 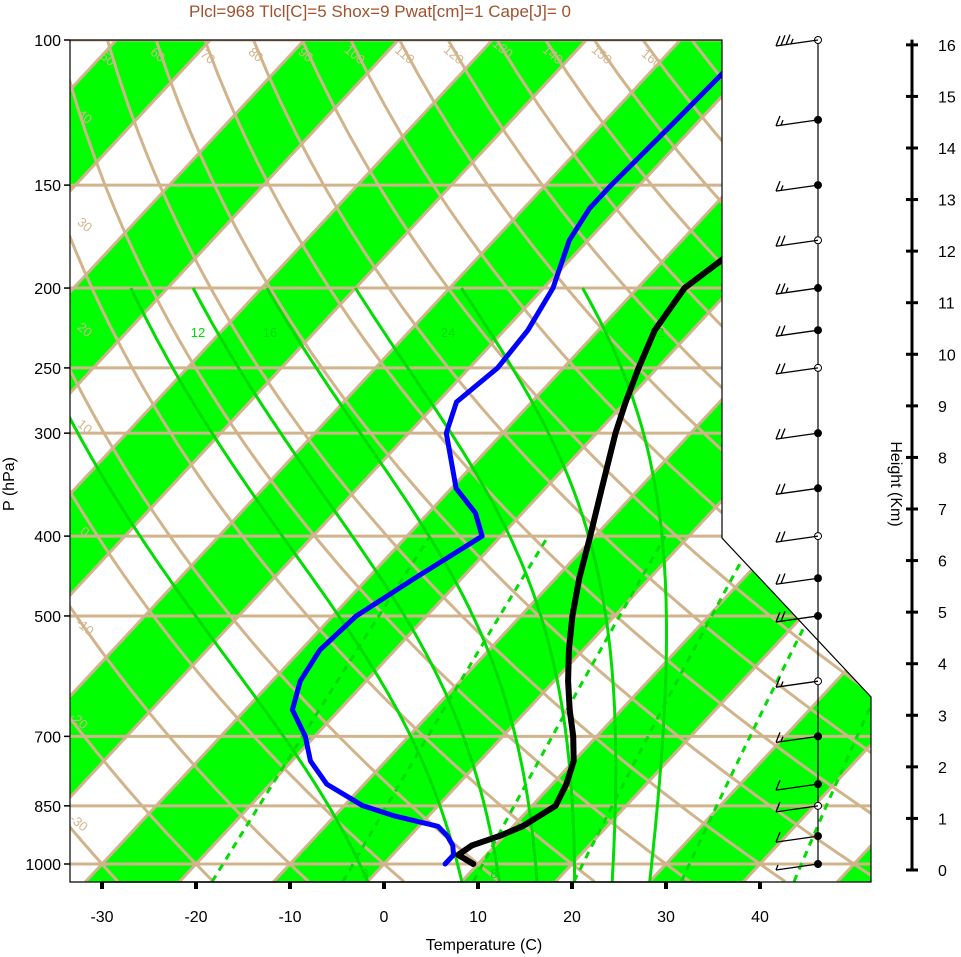 What do you see at coordinates (429, 903) in the screenshot?
I see `temperature-axis: -30 -20 -10 0 10 20 30 40` at bounding box center [429, 903].